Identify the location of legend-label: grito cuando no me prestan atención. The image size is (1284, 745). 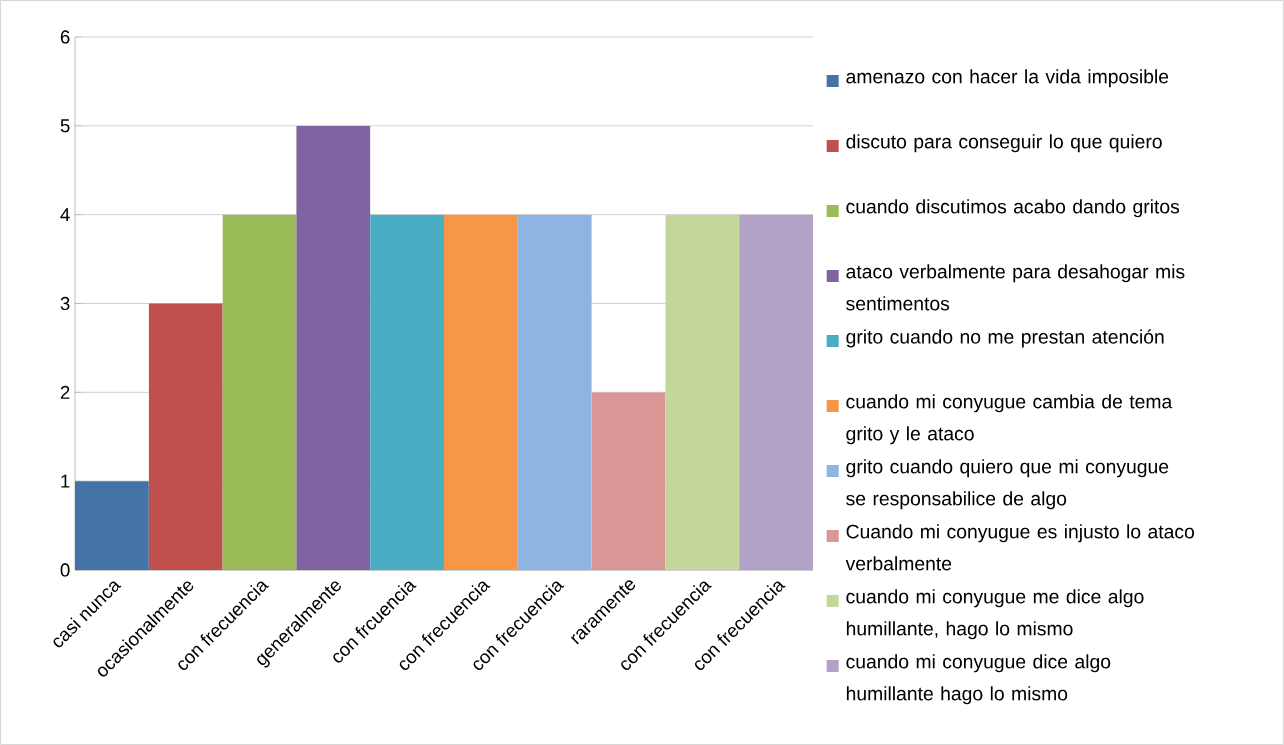
(1005, 338).